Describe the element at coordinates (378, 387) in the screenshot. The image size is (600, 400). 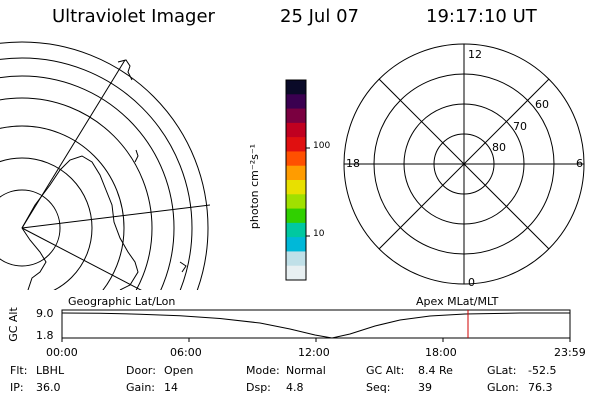
I see `footer-field-label: Seq:` at that location.